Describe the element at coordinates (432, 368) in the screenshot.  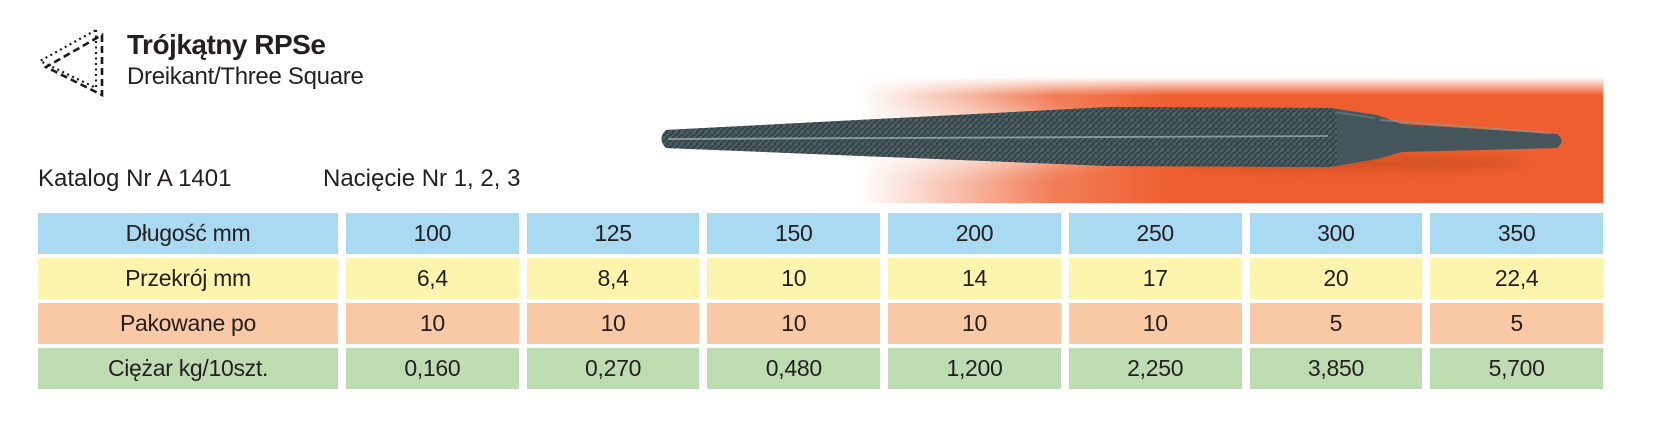
I see `spec-cell: 0,160` at that location.